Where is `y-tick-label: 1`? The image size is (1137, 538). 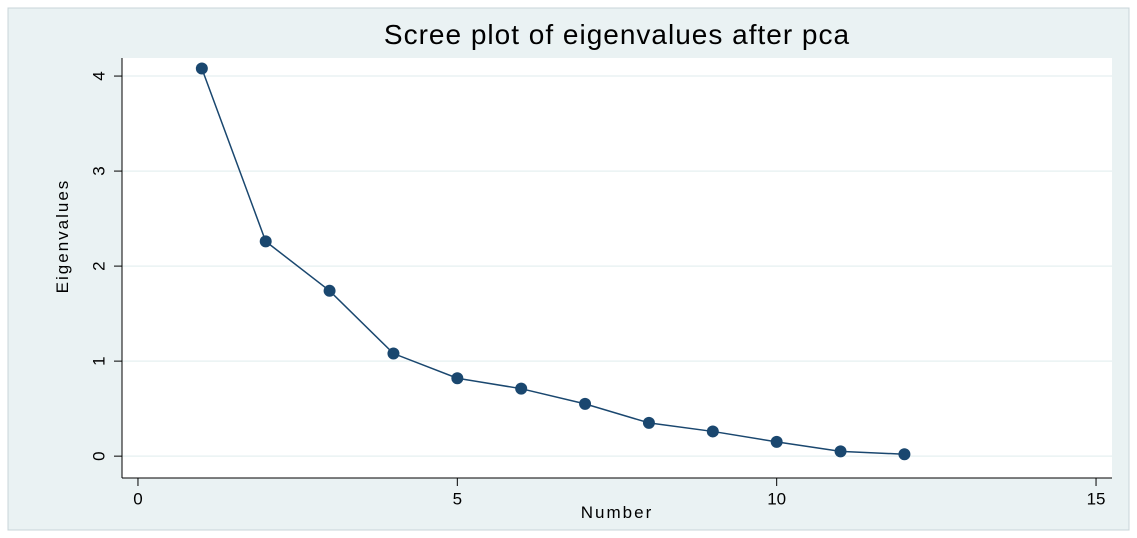
y-tick-label: 1 is located at coordinates (98, 360).